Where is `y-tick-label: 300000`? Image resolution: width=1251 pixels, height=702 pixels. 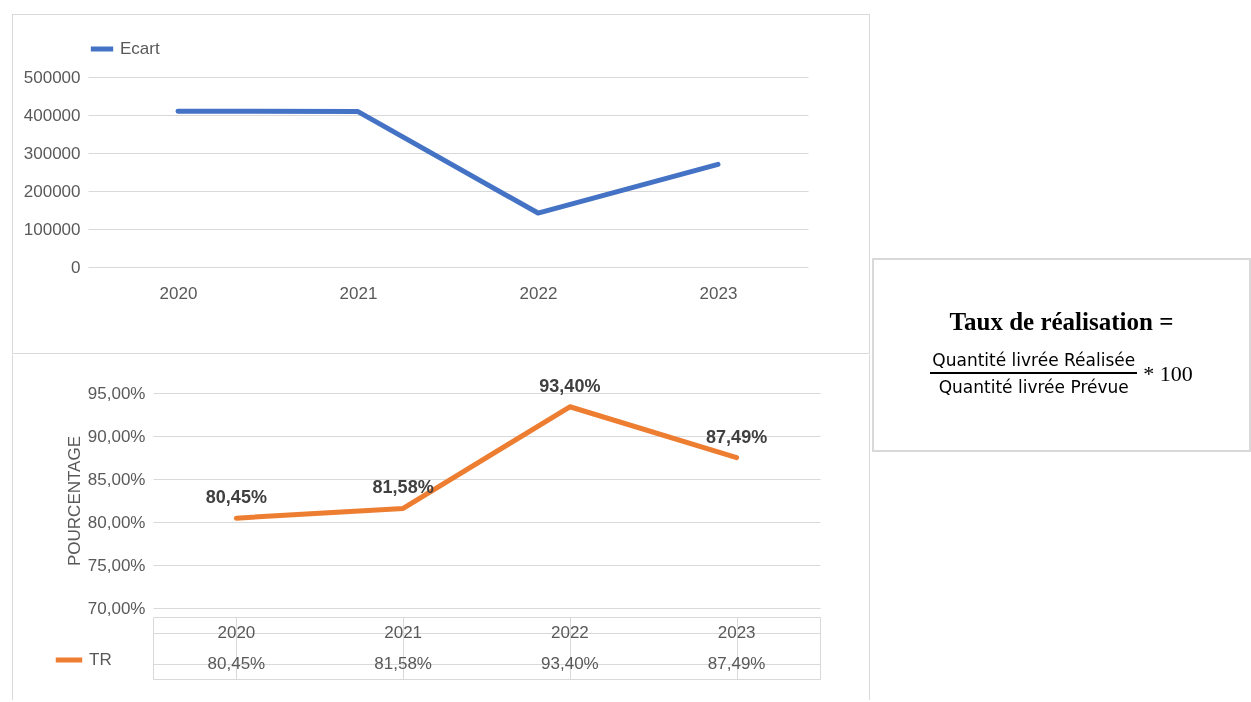 y-tick-label: 300000 is located at coordinates (52, 153).